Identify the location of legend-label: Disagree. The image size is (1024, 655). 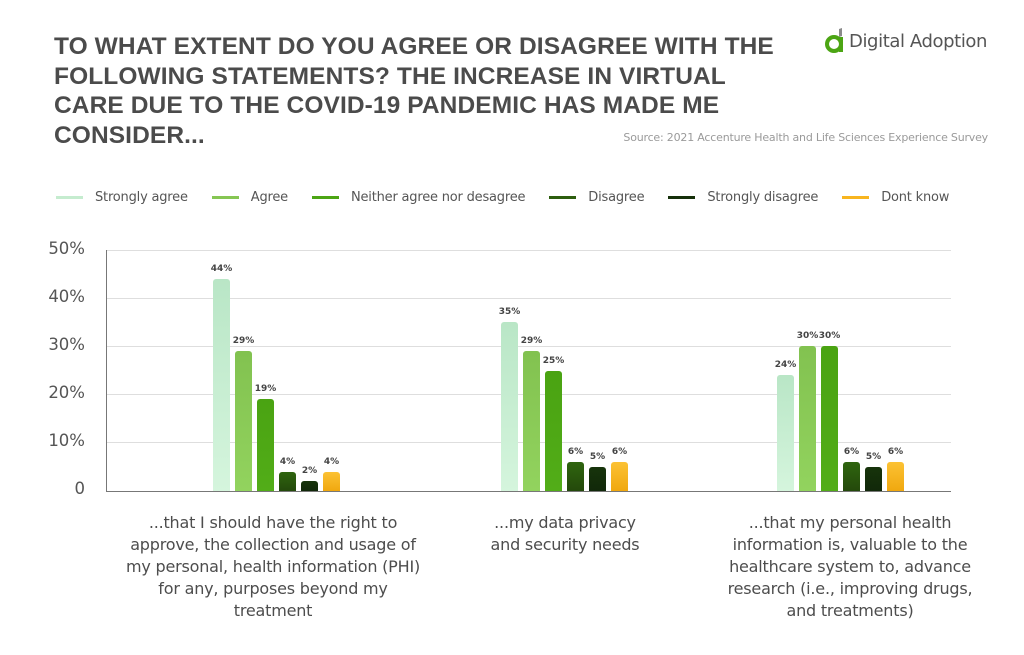
(616, 197).